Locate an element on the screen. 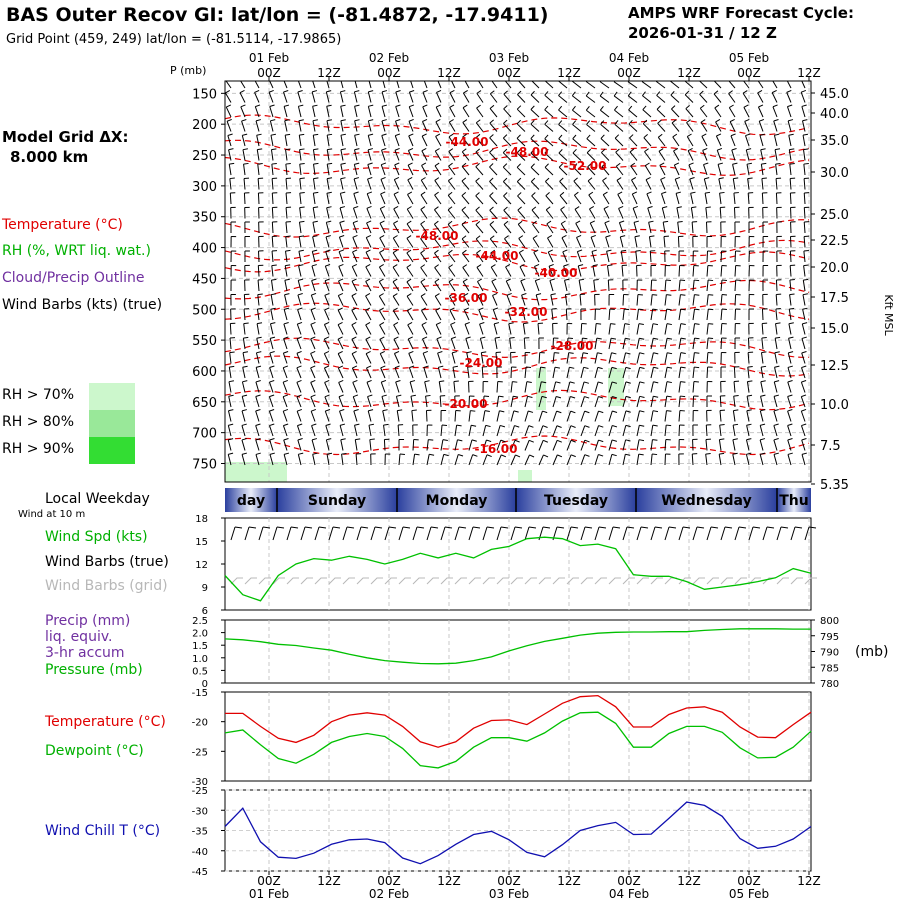 This screenshot has height=900, width=900. isotherm-label: -48.00 is located at coordinates (527, 152).